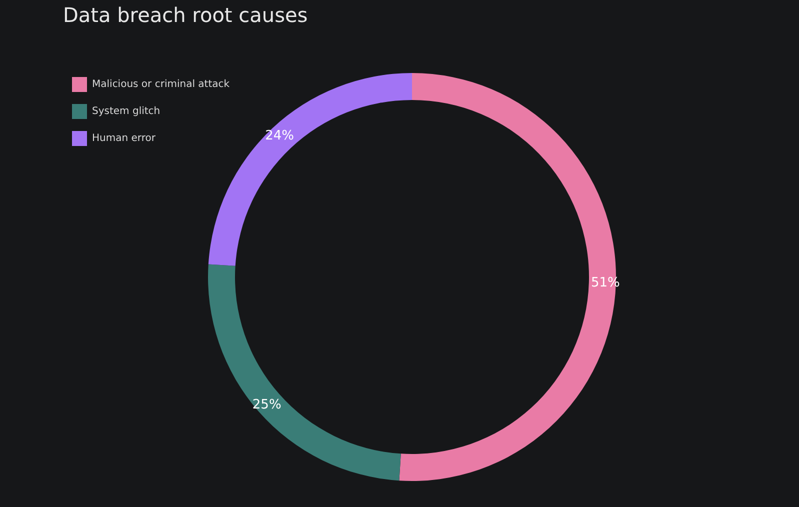 Image resolution: width=799 pixels, height=507 pixels. I want to click on legend-label: Malicious or criminal attack, so click(161, 84).